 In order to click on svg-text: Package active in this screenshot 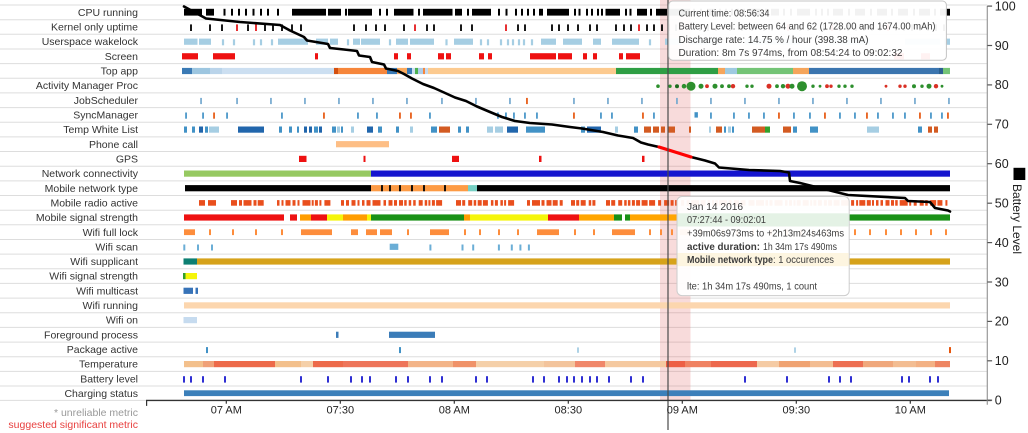, I will do `click(102, 350)`.